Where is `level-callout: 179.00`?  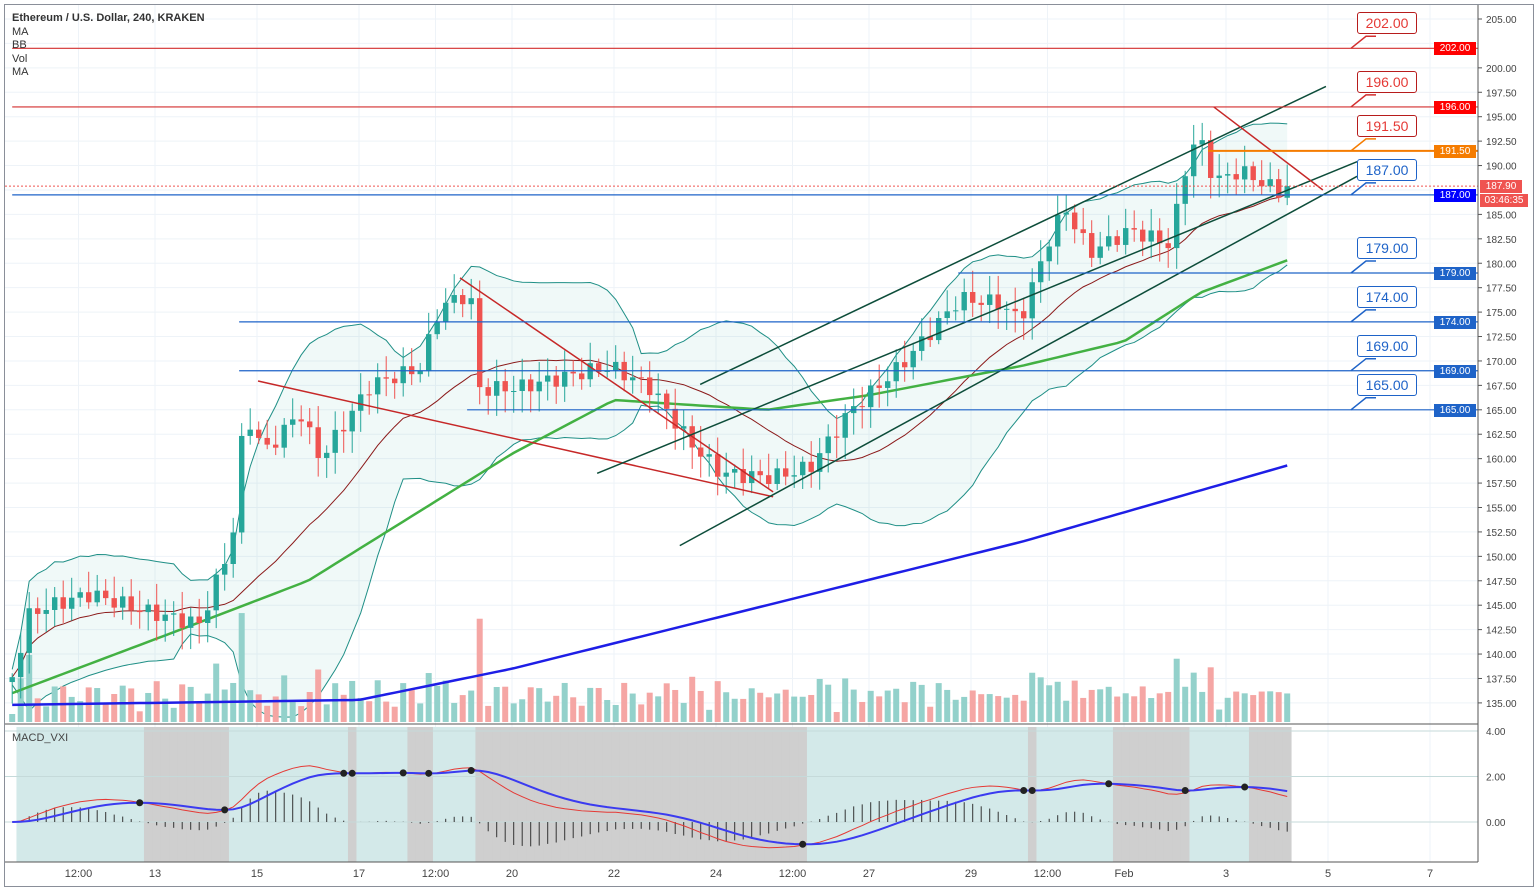
level-callout: 179.00 is located at coordinates (1387, 248).